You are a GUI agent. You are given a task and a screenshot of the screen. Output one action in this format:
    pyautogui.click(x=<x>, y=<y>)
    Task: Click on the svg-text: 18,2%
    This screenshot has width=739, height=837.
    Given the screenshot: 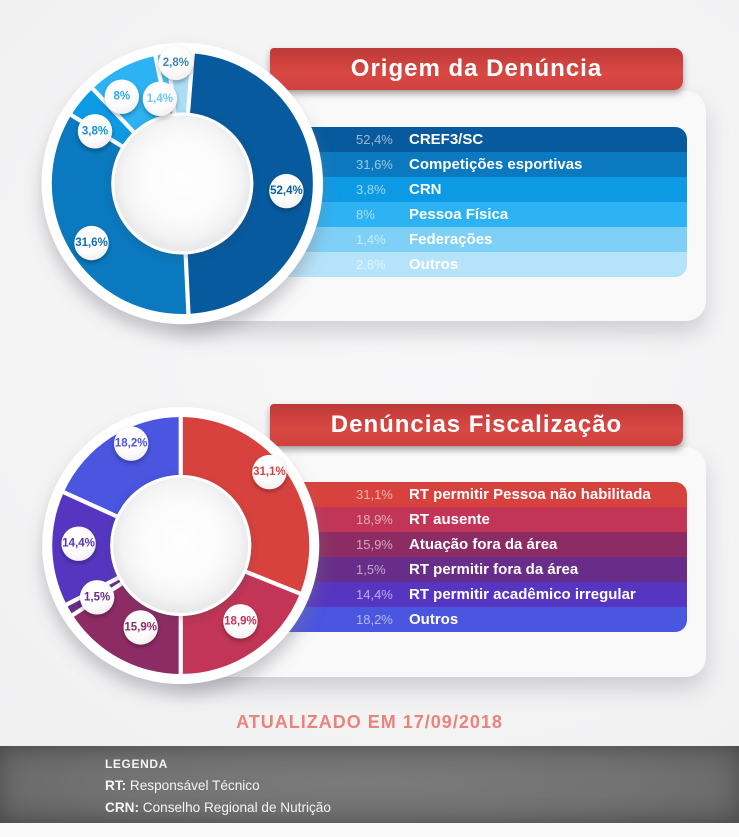 What is the action you would take?
    pyautogui.click(x=131, y=444)
    